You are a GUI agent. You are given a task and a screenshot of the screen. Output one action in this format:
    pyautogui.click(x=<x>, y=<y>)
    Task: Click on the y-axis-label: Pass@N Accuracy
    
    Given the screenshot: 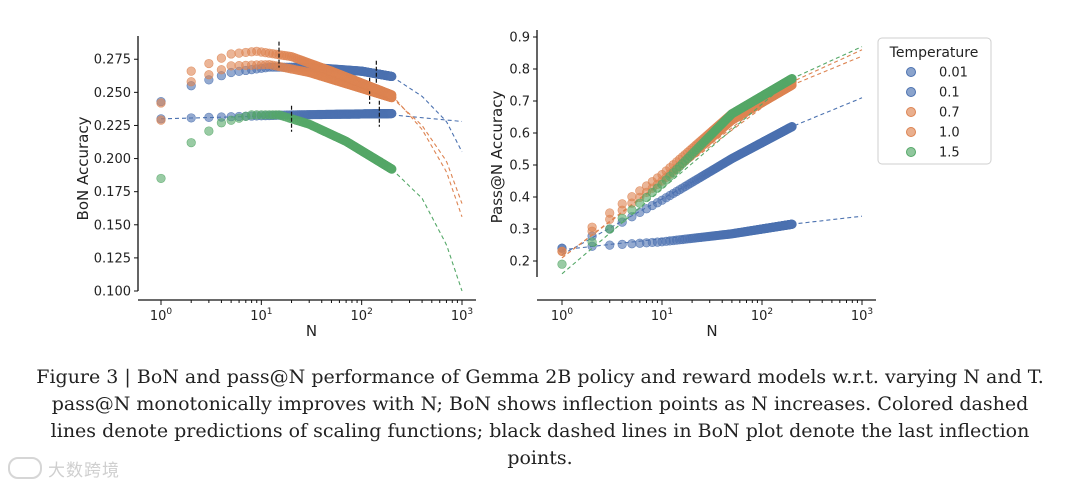 What is the action you would take?
    pyautogui.click(x=497, y=157)
    